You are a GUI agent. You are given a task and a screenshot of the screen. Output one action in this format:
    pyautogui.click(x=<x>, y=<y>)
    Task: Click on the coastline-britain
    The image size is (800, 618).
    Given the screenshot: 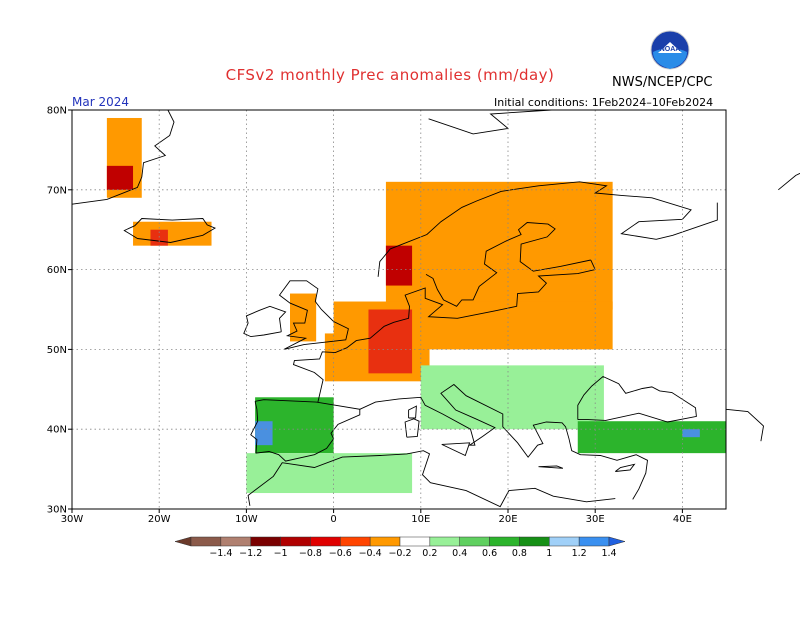 What is the action you would take?
    pyautogui.click(x=313, y=315)
    